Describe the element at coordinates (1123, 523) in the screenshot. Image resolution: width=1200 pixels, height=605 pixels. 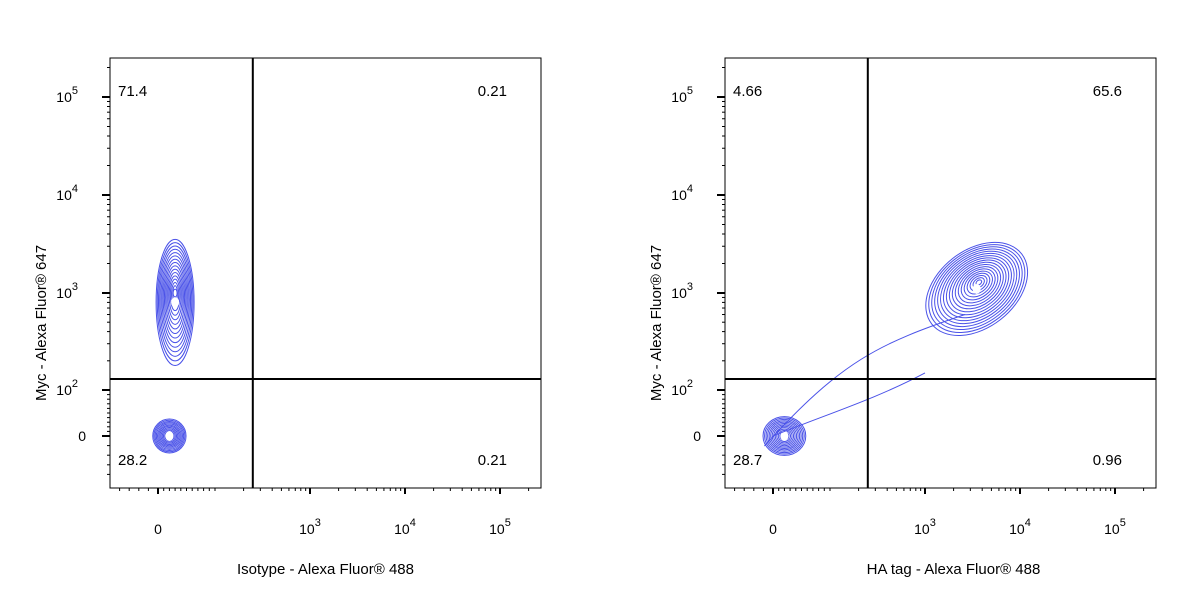
I see `x-tick-exponent: 5` at that location.